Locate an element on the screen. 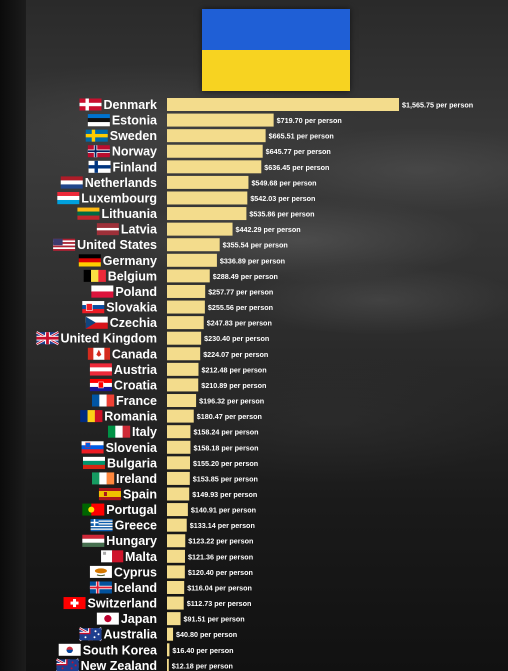  country-label: Japan is located at coordinates (139, 619).